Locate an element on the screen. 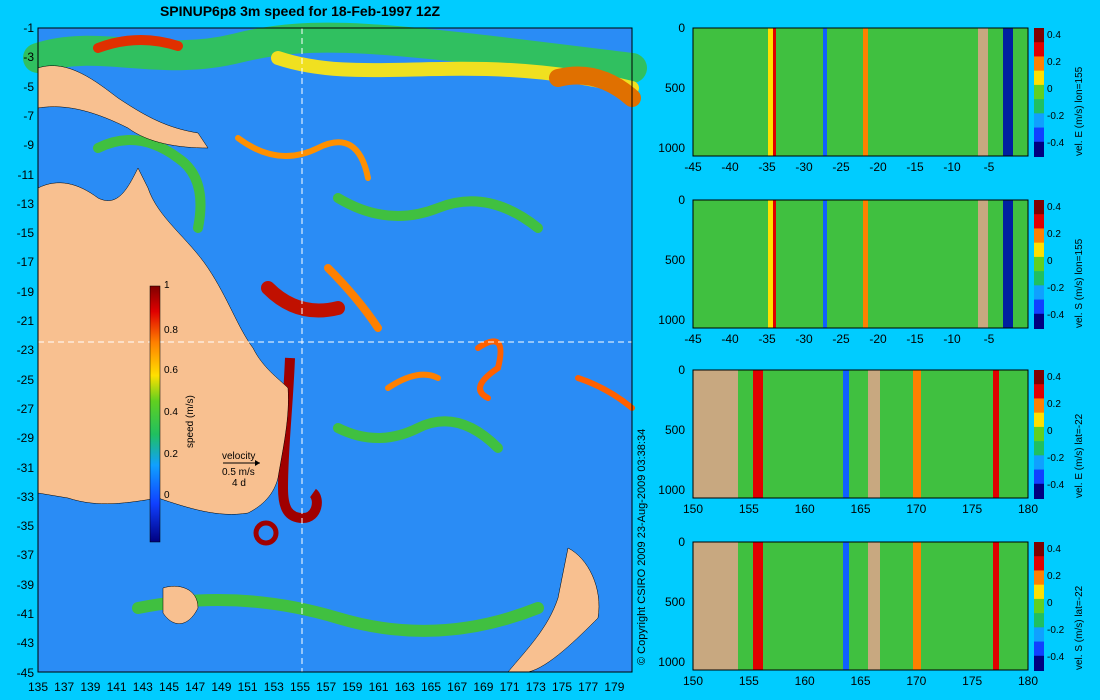 The image size is (1100, 700). map-y-tick: -27 is located at coordinates (25, 408).